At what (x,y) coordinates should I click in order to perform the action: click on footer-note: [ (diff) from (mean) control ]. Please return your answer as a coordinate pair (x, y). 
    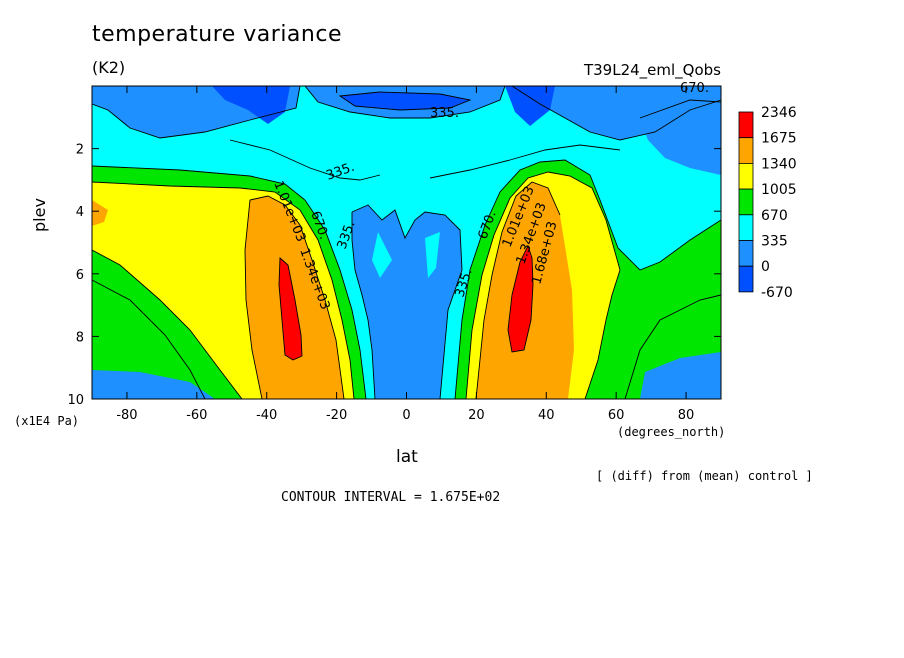
    Looking at the image, I should click on (704, 476).